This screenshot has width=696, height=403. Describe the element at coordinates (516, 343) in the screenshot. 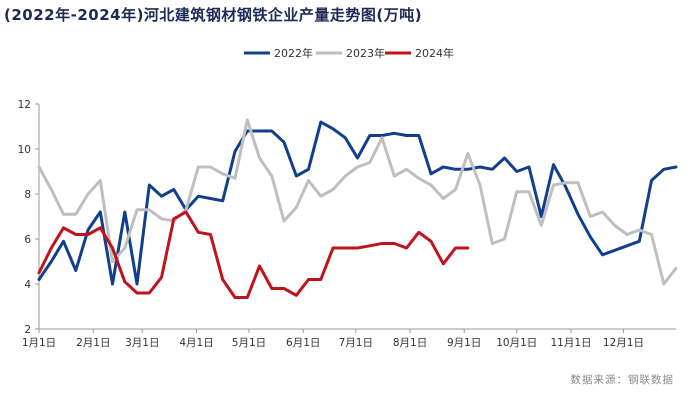

I see `x-tick-label: 10月1日` at that location.